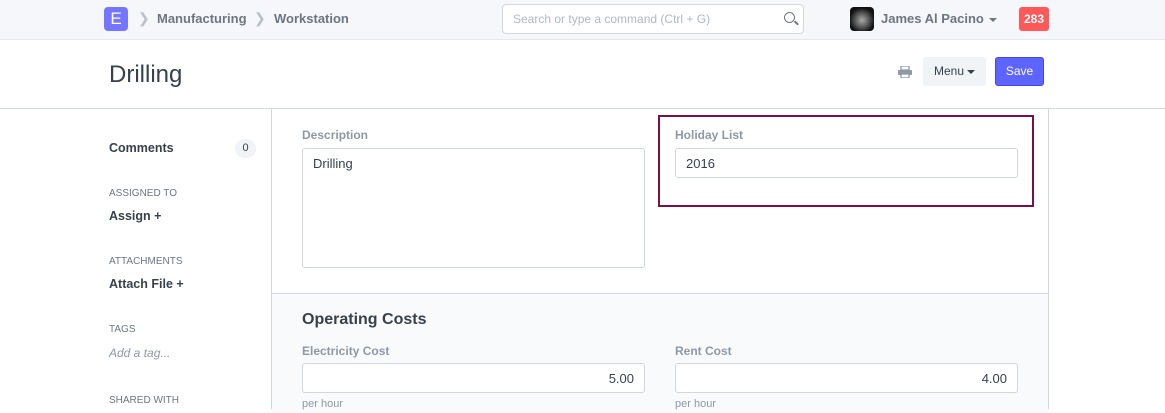 The image size is (1165, 413). What do you see at coordinates (122, 329) in the screenshot?
I see `tags-heading: Tags` at bounding box center [122, 329].